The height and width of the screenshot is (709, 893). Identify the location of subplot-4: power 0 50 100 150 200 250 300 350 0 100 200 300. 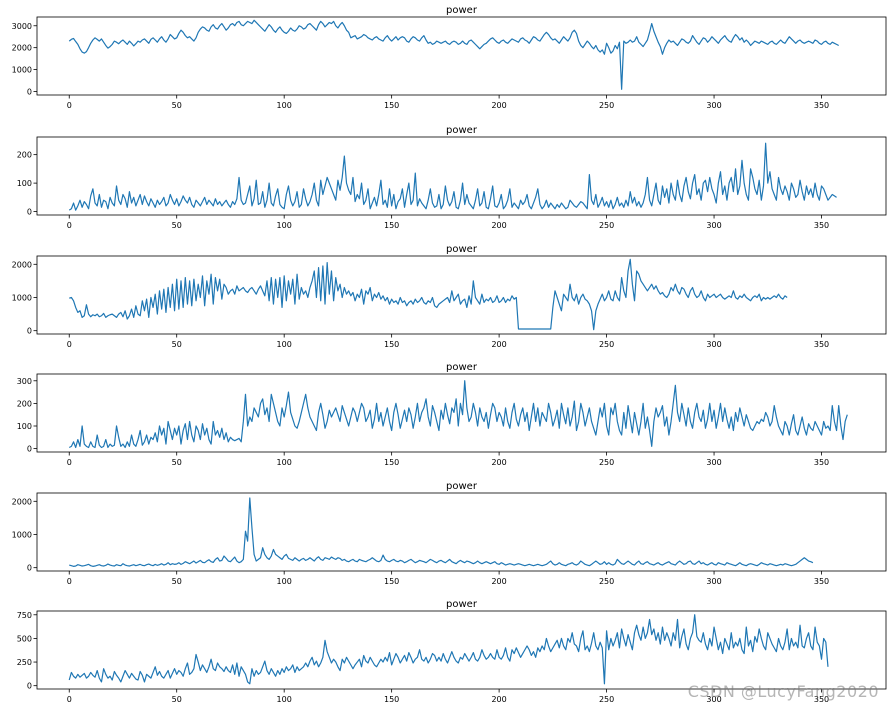
(452, 414).